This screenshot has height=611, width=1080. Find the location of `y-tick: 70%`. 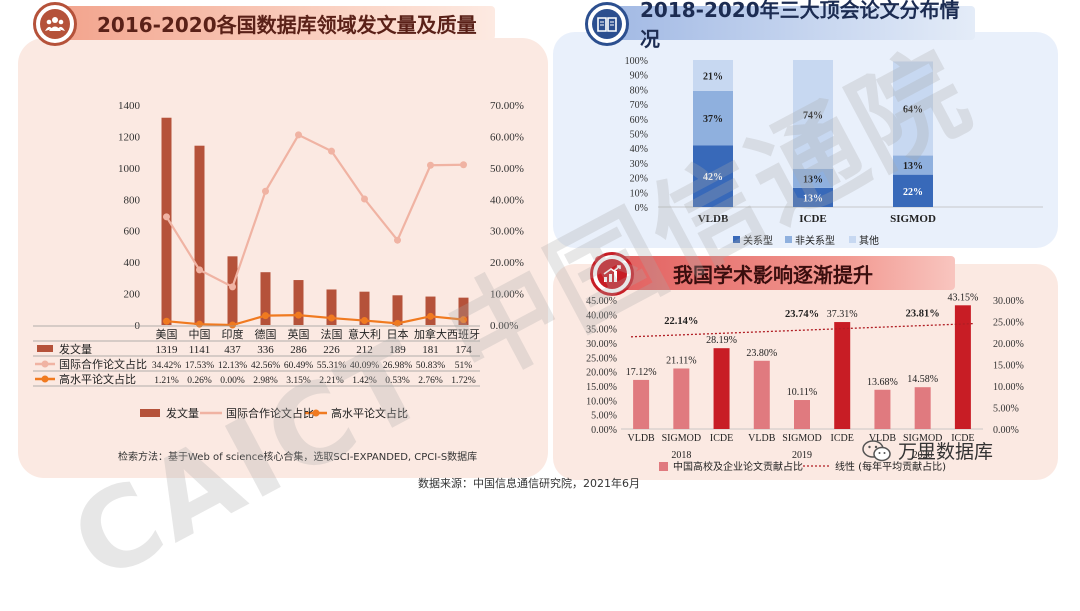

y-tick: 70% is located at coordinates (639, 105).